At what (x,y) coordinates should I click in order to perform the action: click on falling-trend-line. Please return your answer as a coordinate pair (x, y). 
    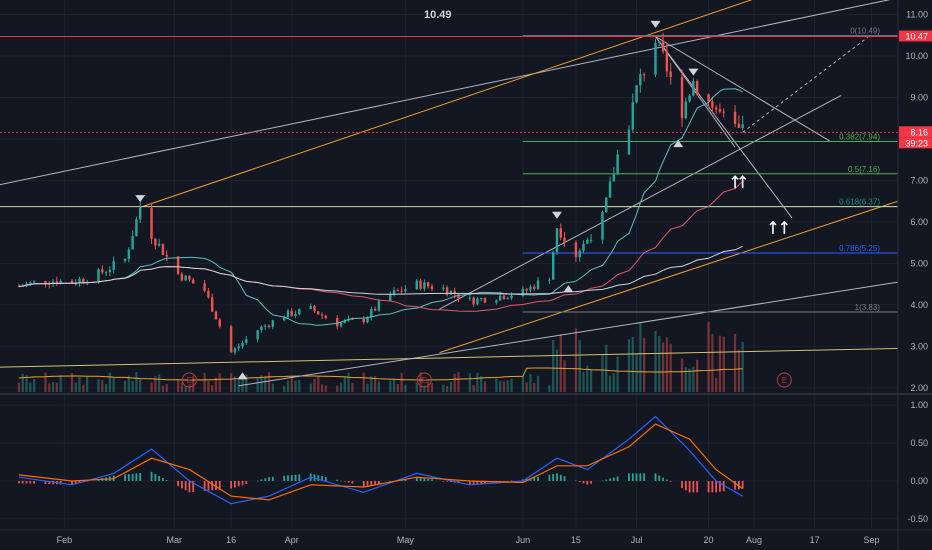
    Looking at the image, I should click on (724, 127).